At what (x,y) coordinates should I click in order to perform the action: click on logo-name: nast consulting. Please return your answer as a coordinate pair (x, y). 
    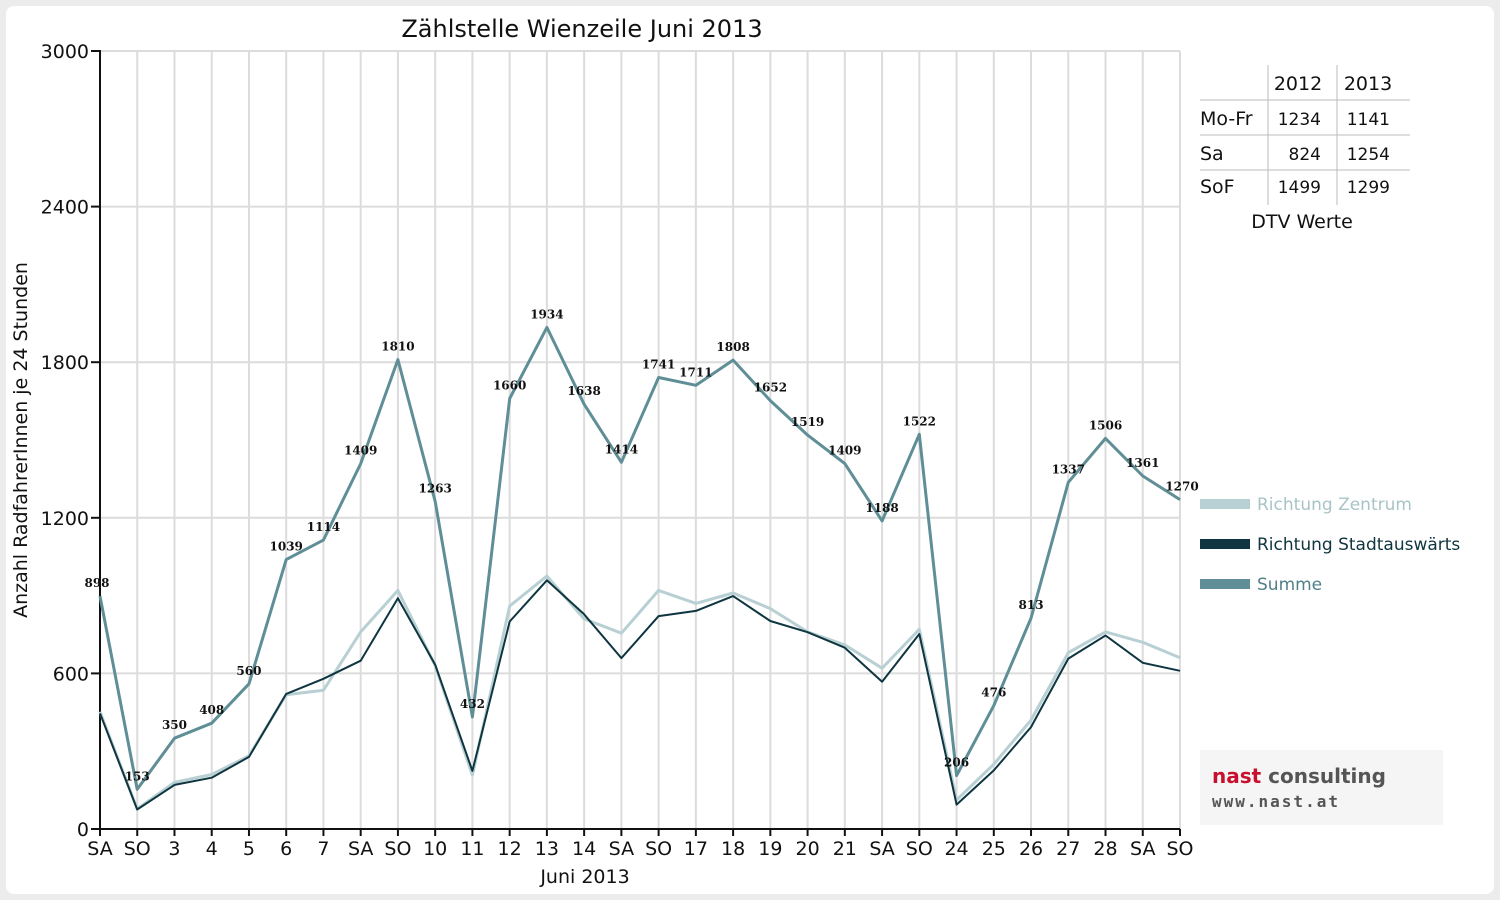
    Looking at the image, I should click on (1299, 776).